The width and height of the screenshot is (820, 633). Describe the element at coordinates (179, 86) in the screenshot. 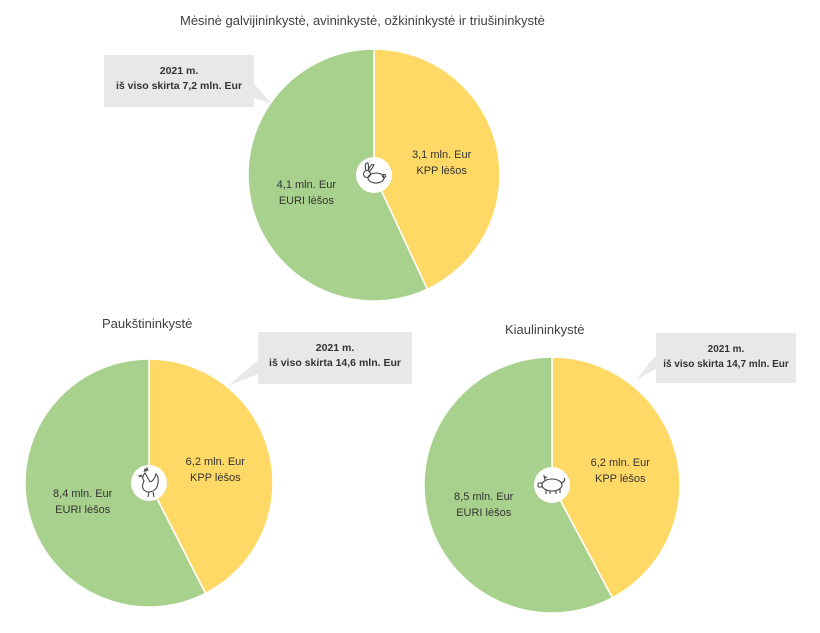

I see `callout-total: iš viso skirta 7,2 mln. Eur` at that location.